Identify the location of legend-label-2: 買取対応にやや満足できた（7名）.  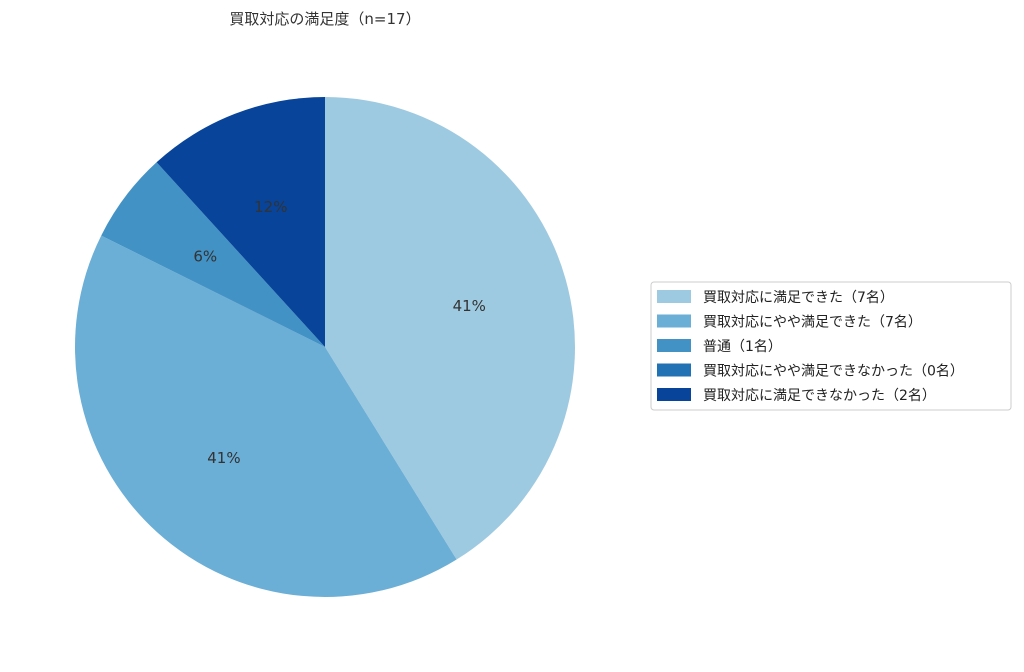
(812, 323).